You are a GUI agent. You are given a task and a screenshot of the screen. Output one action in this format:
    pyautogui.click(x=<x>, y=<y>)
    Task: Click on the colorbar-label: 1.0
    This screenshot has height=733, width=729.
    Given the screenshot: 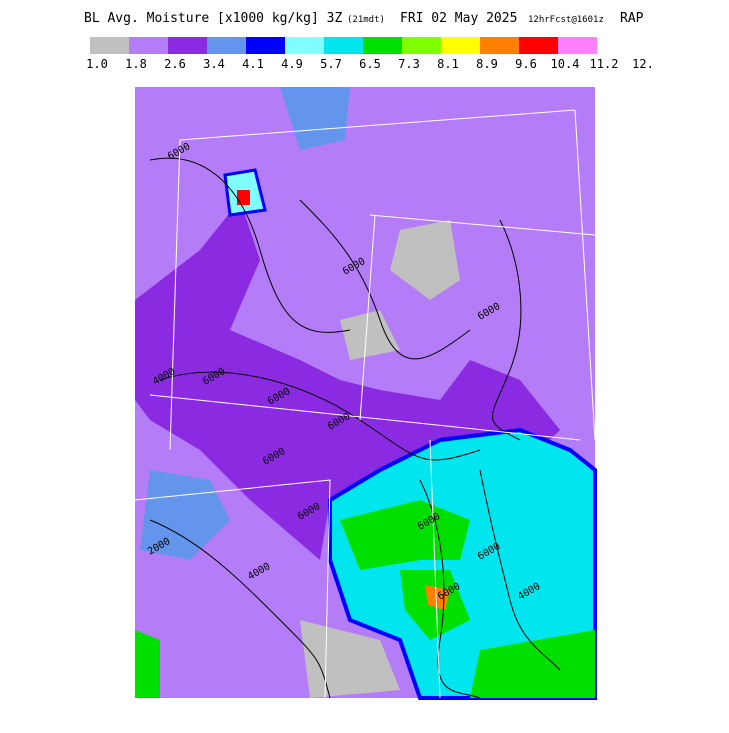 What is the action you would take?
    pyautogui.click(x=97, y=64)
    